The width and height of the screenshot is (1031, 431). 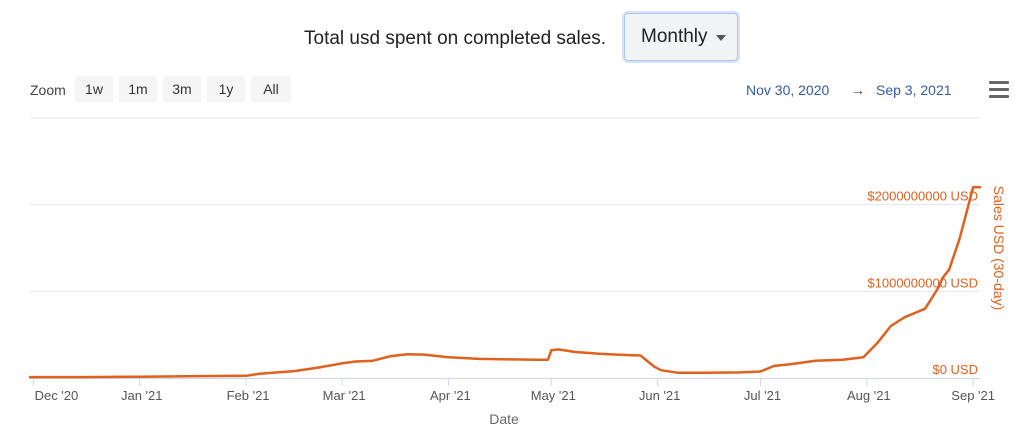 What do you see at coordinates (922, 196) in the screenshot?
I see `y-tick-label: $2000000000 USD` at bounding box center [922, 196].